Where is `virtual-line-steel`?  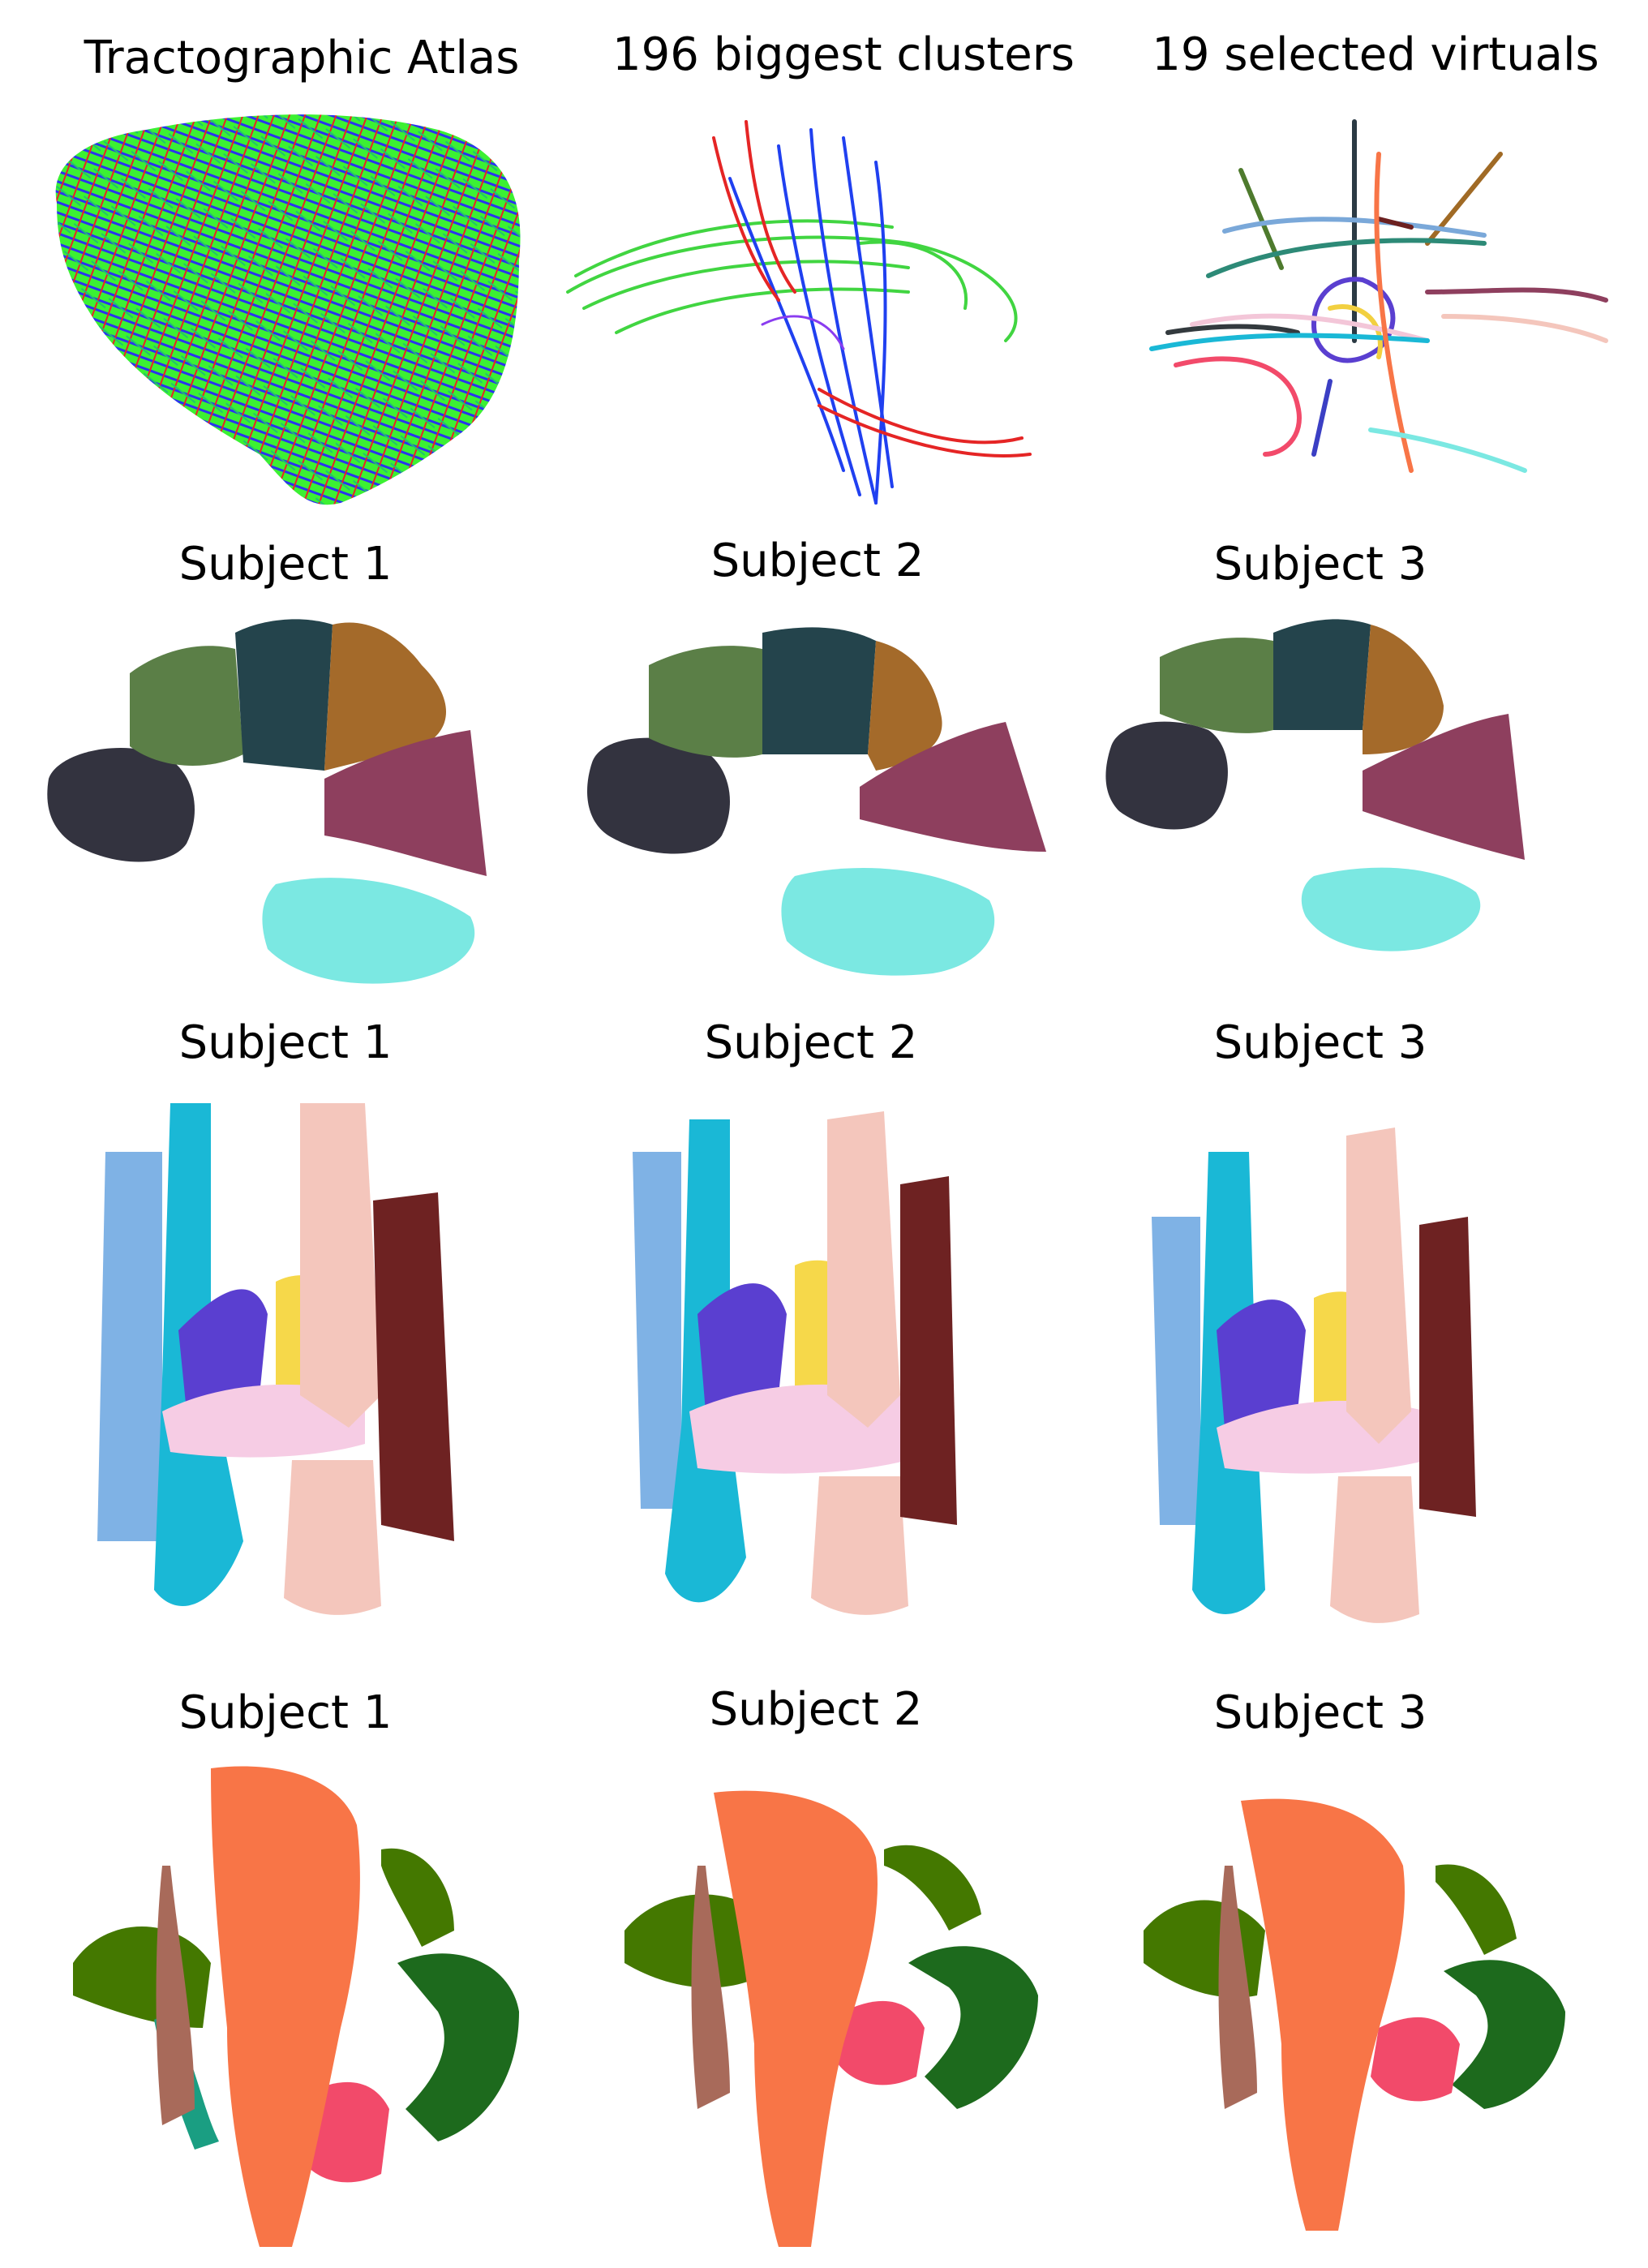 virtual-line-steel is located at coordinates (1354, 227).